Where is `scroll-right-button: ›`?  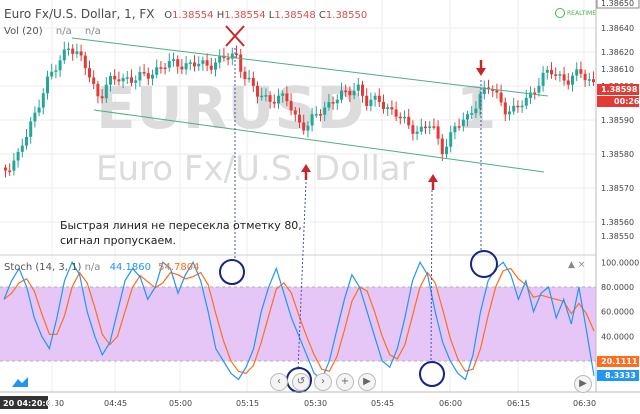 scroll-right-button: › is located at coordinates (323, 382).